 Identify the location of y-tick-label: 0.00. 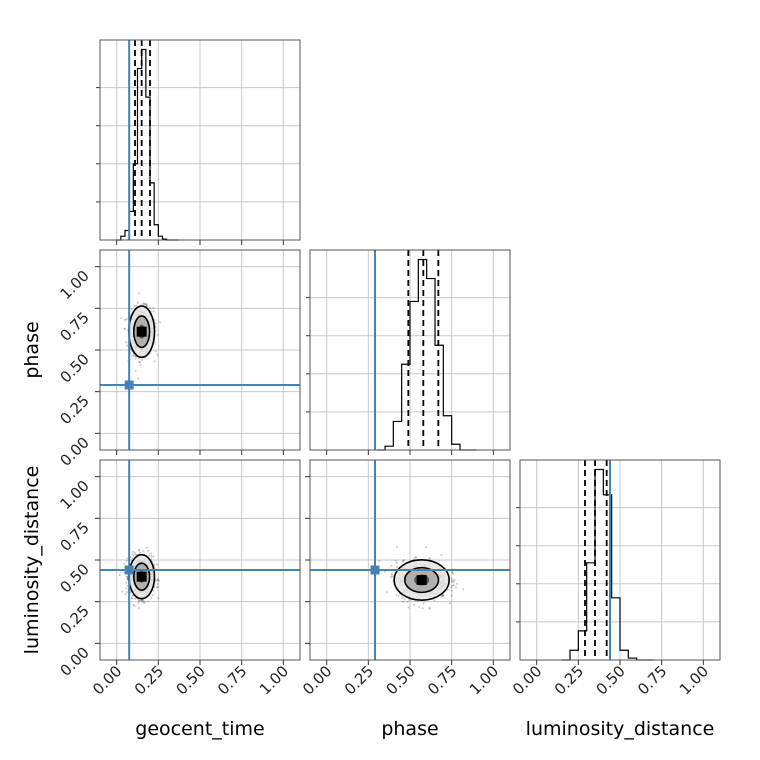
(74, 451).